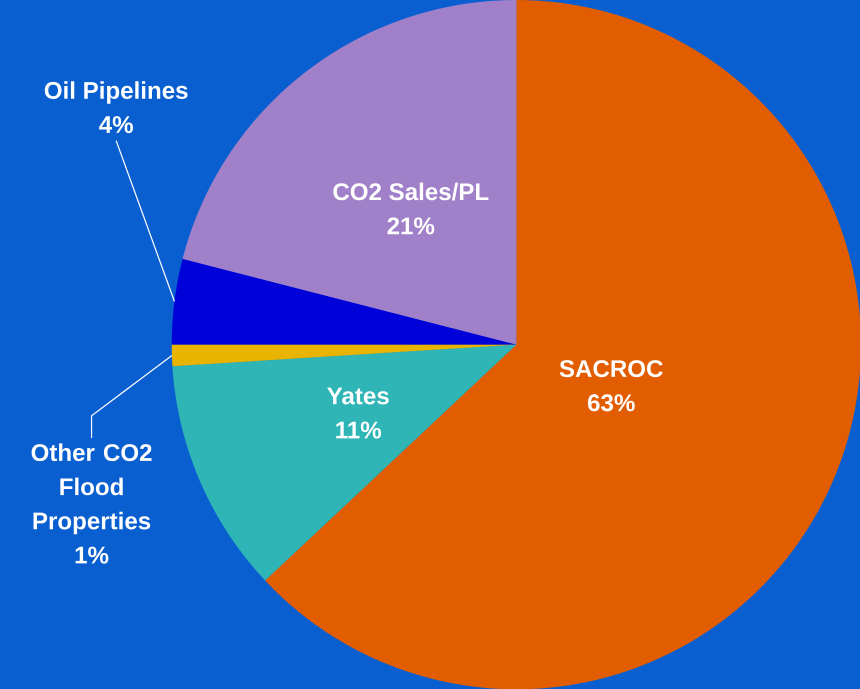  Describe the element at coordinates (92, 555) in the screenshot. I see `data-label: 1%` at that location.